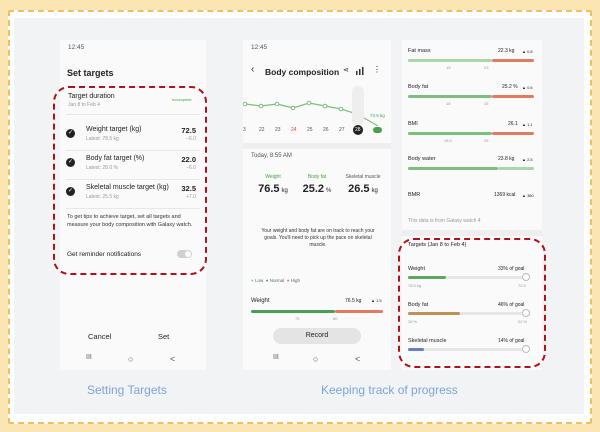 The height and width of the screenshot is (432, 600). I want to click on more-icon: ⋮, so click(377, 69).